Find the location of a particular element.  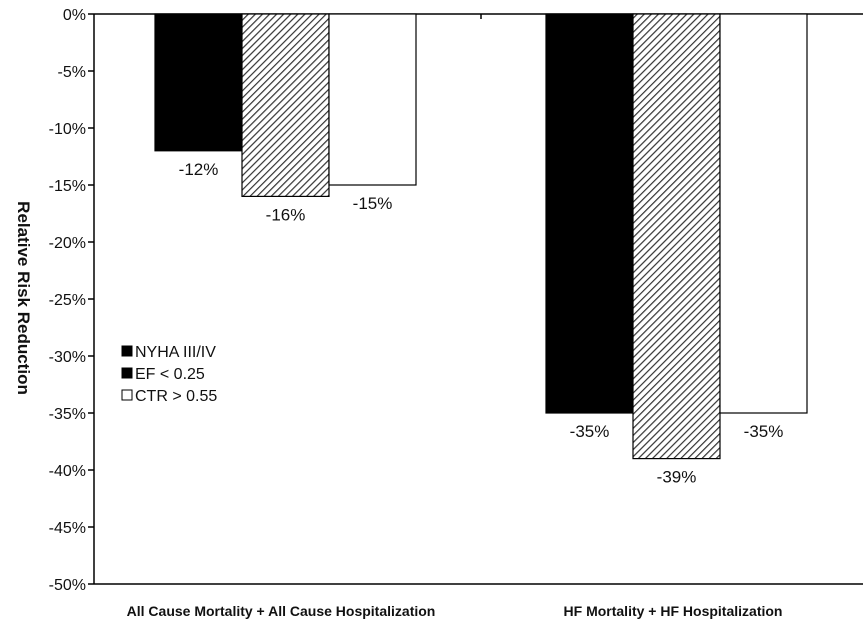

legend-entry: NYHA III/IV is located at coordinates (175, 352).